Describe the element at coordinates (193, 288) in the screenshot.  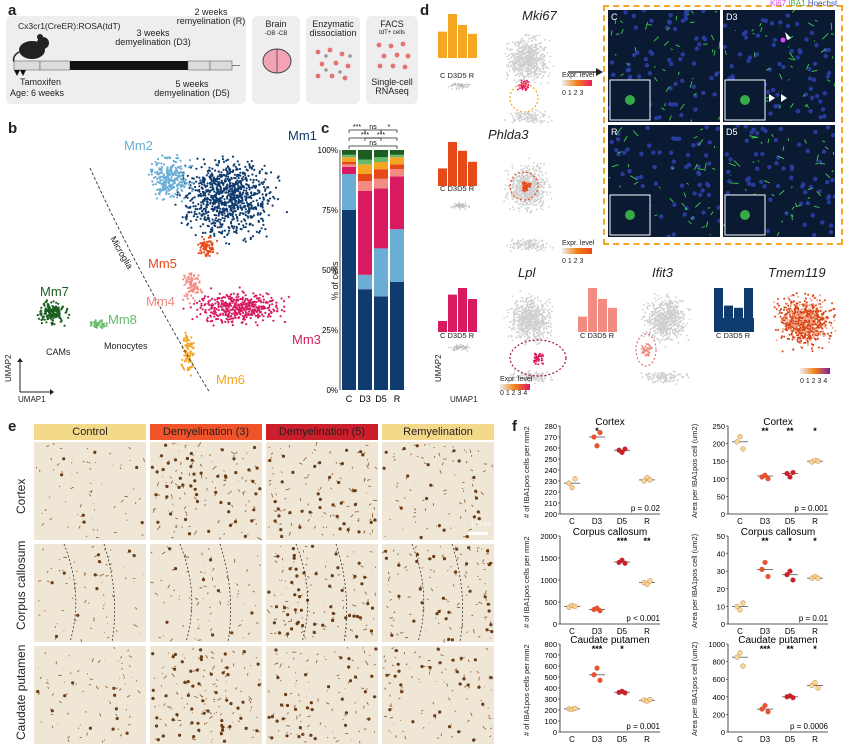
I see `umap-cluster-mm4` at that location.